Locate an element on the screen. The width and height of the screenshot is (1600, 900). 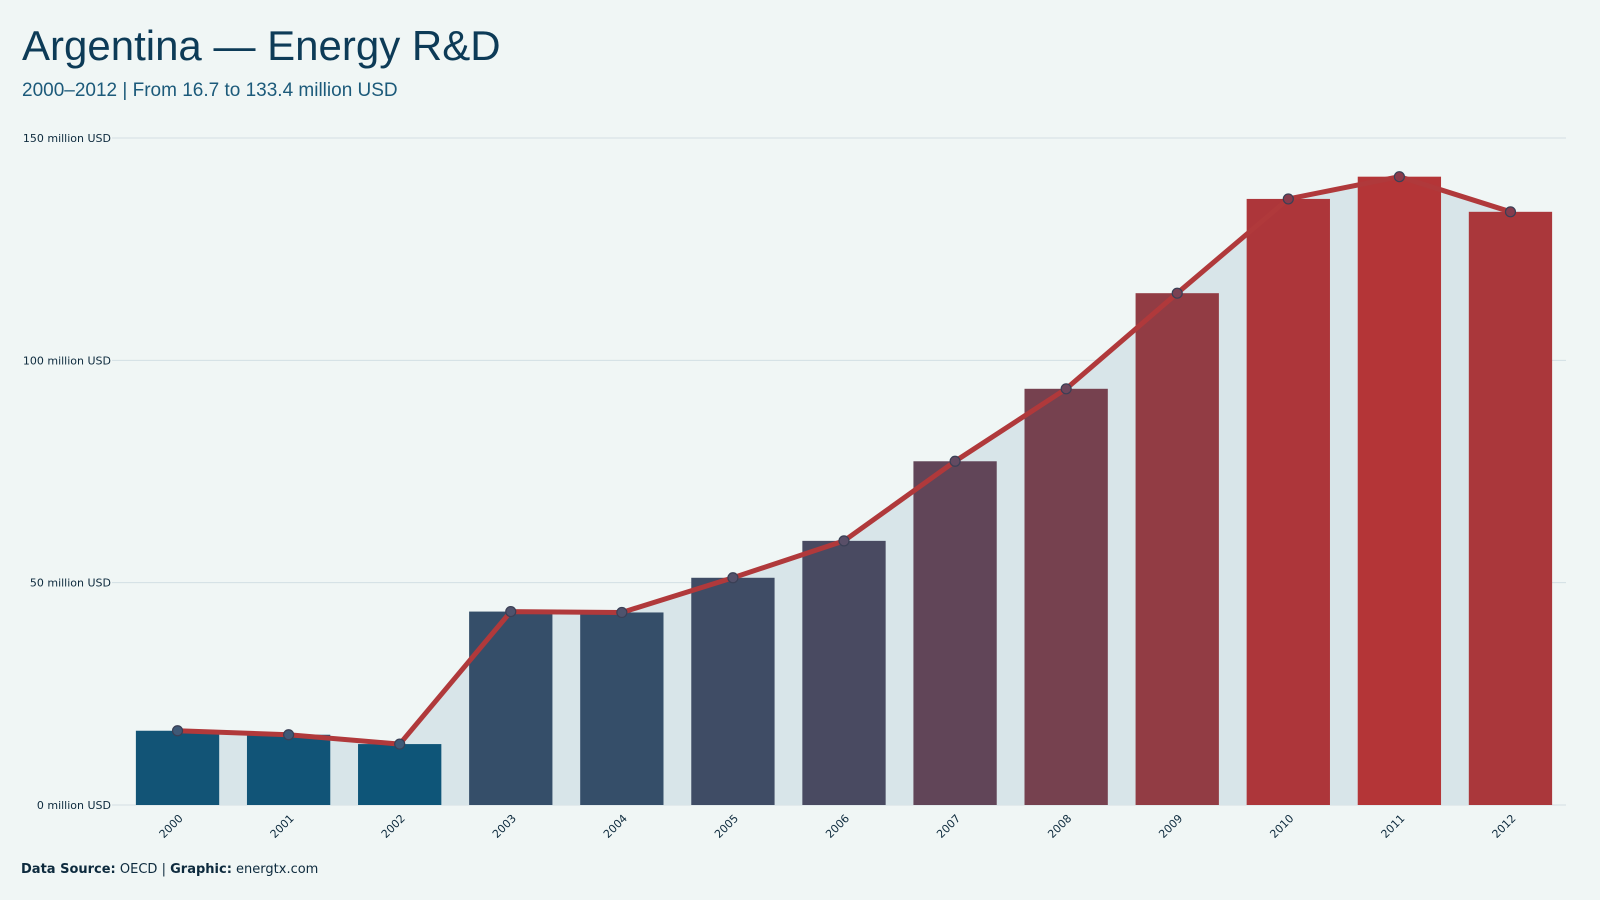
source-label: Data Source: is located at coordinates (68, 869).